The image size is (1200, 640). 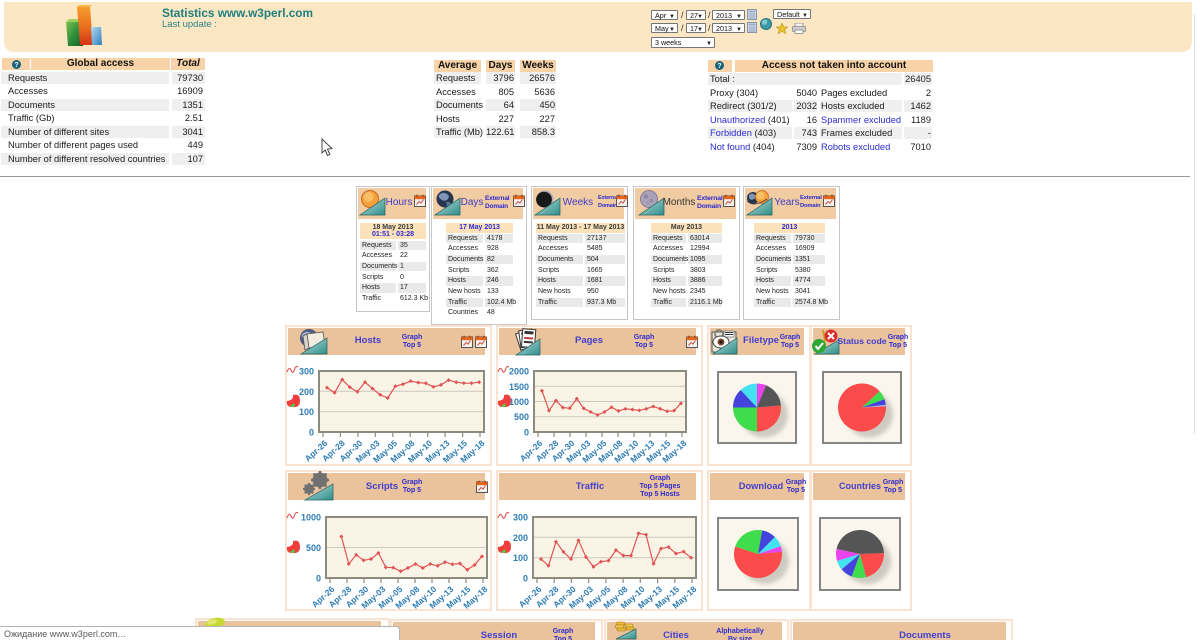 What do you see at coordinates (519, 372) in the screenshot?
I see `svg-text: 2000` at bounding box center [519, 372].